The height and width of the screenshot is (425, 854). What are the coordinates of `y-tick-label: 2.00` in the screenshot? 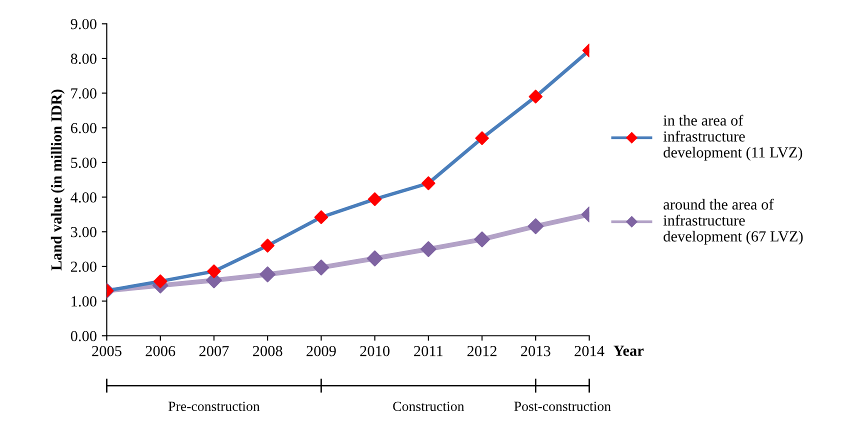 It's located at (83, 267).